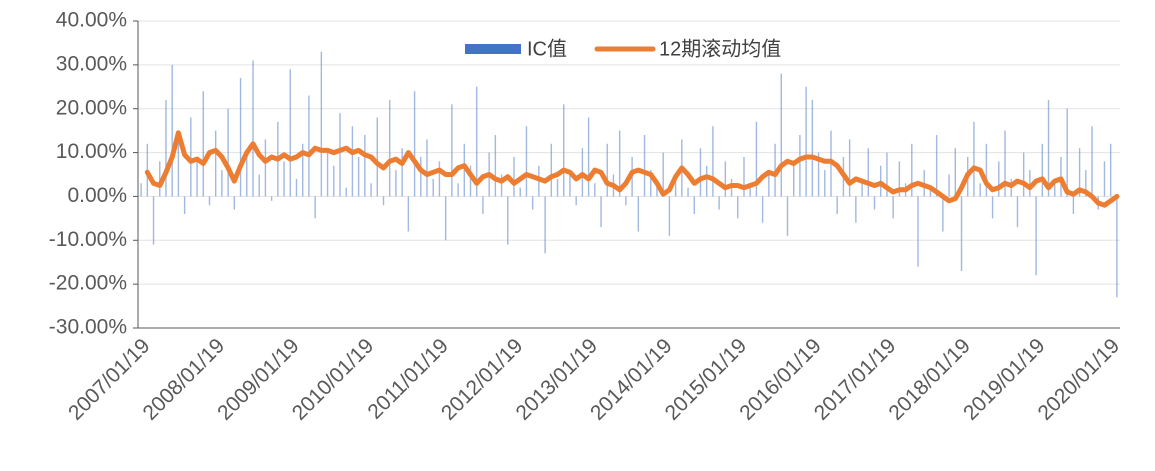 The image size is (1155, 471). I want to click on y-tick-label: -30.00%, so click(88, 327).